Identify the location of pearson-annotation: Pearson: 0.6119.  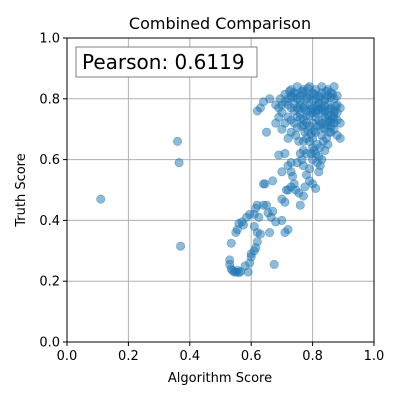
(163, 62).